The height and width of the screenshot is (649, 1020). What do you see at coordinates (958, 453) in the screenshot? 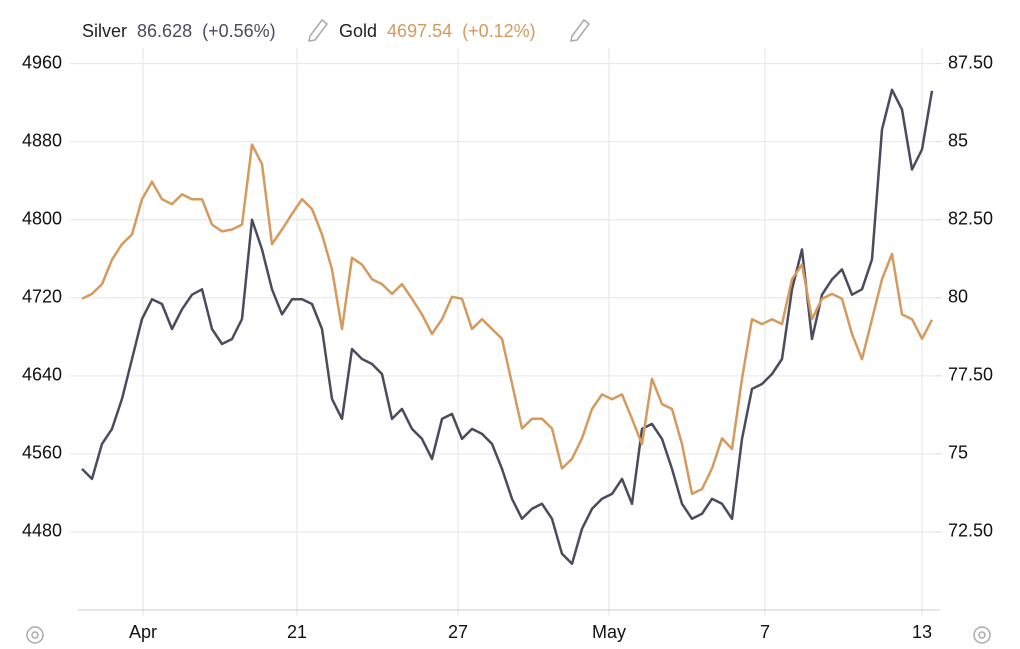
I see `y2-tick-label: 75` at bounding box center [958, 453].